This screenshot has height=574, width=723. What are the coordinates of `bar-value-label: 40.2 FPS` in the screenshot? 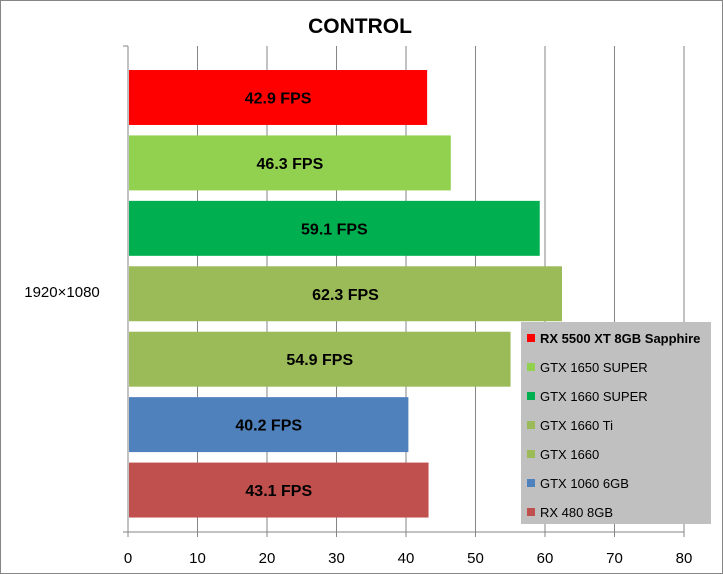 It's located at (268, 426).